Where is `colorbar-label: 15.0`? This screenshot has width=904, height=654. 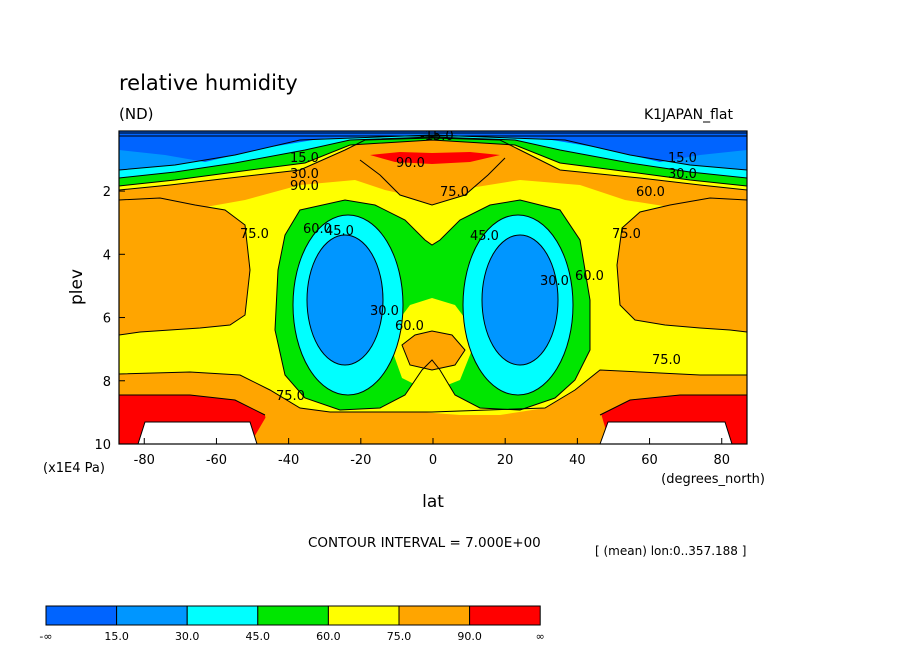 colorbar-label: 15.0 is located at coordinates (116, 636).